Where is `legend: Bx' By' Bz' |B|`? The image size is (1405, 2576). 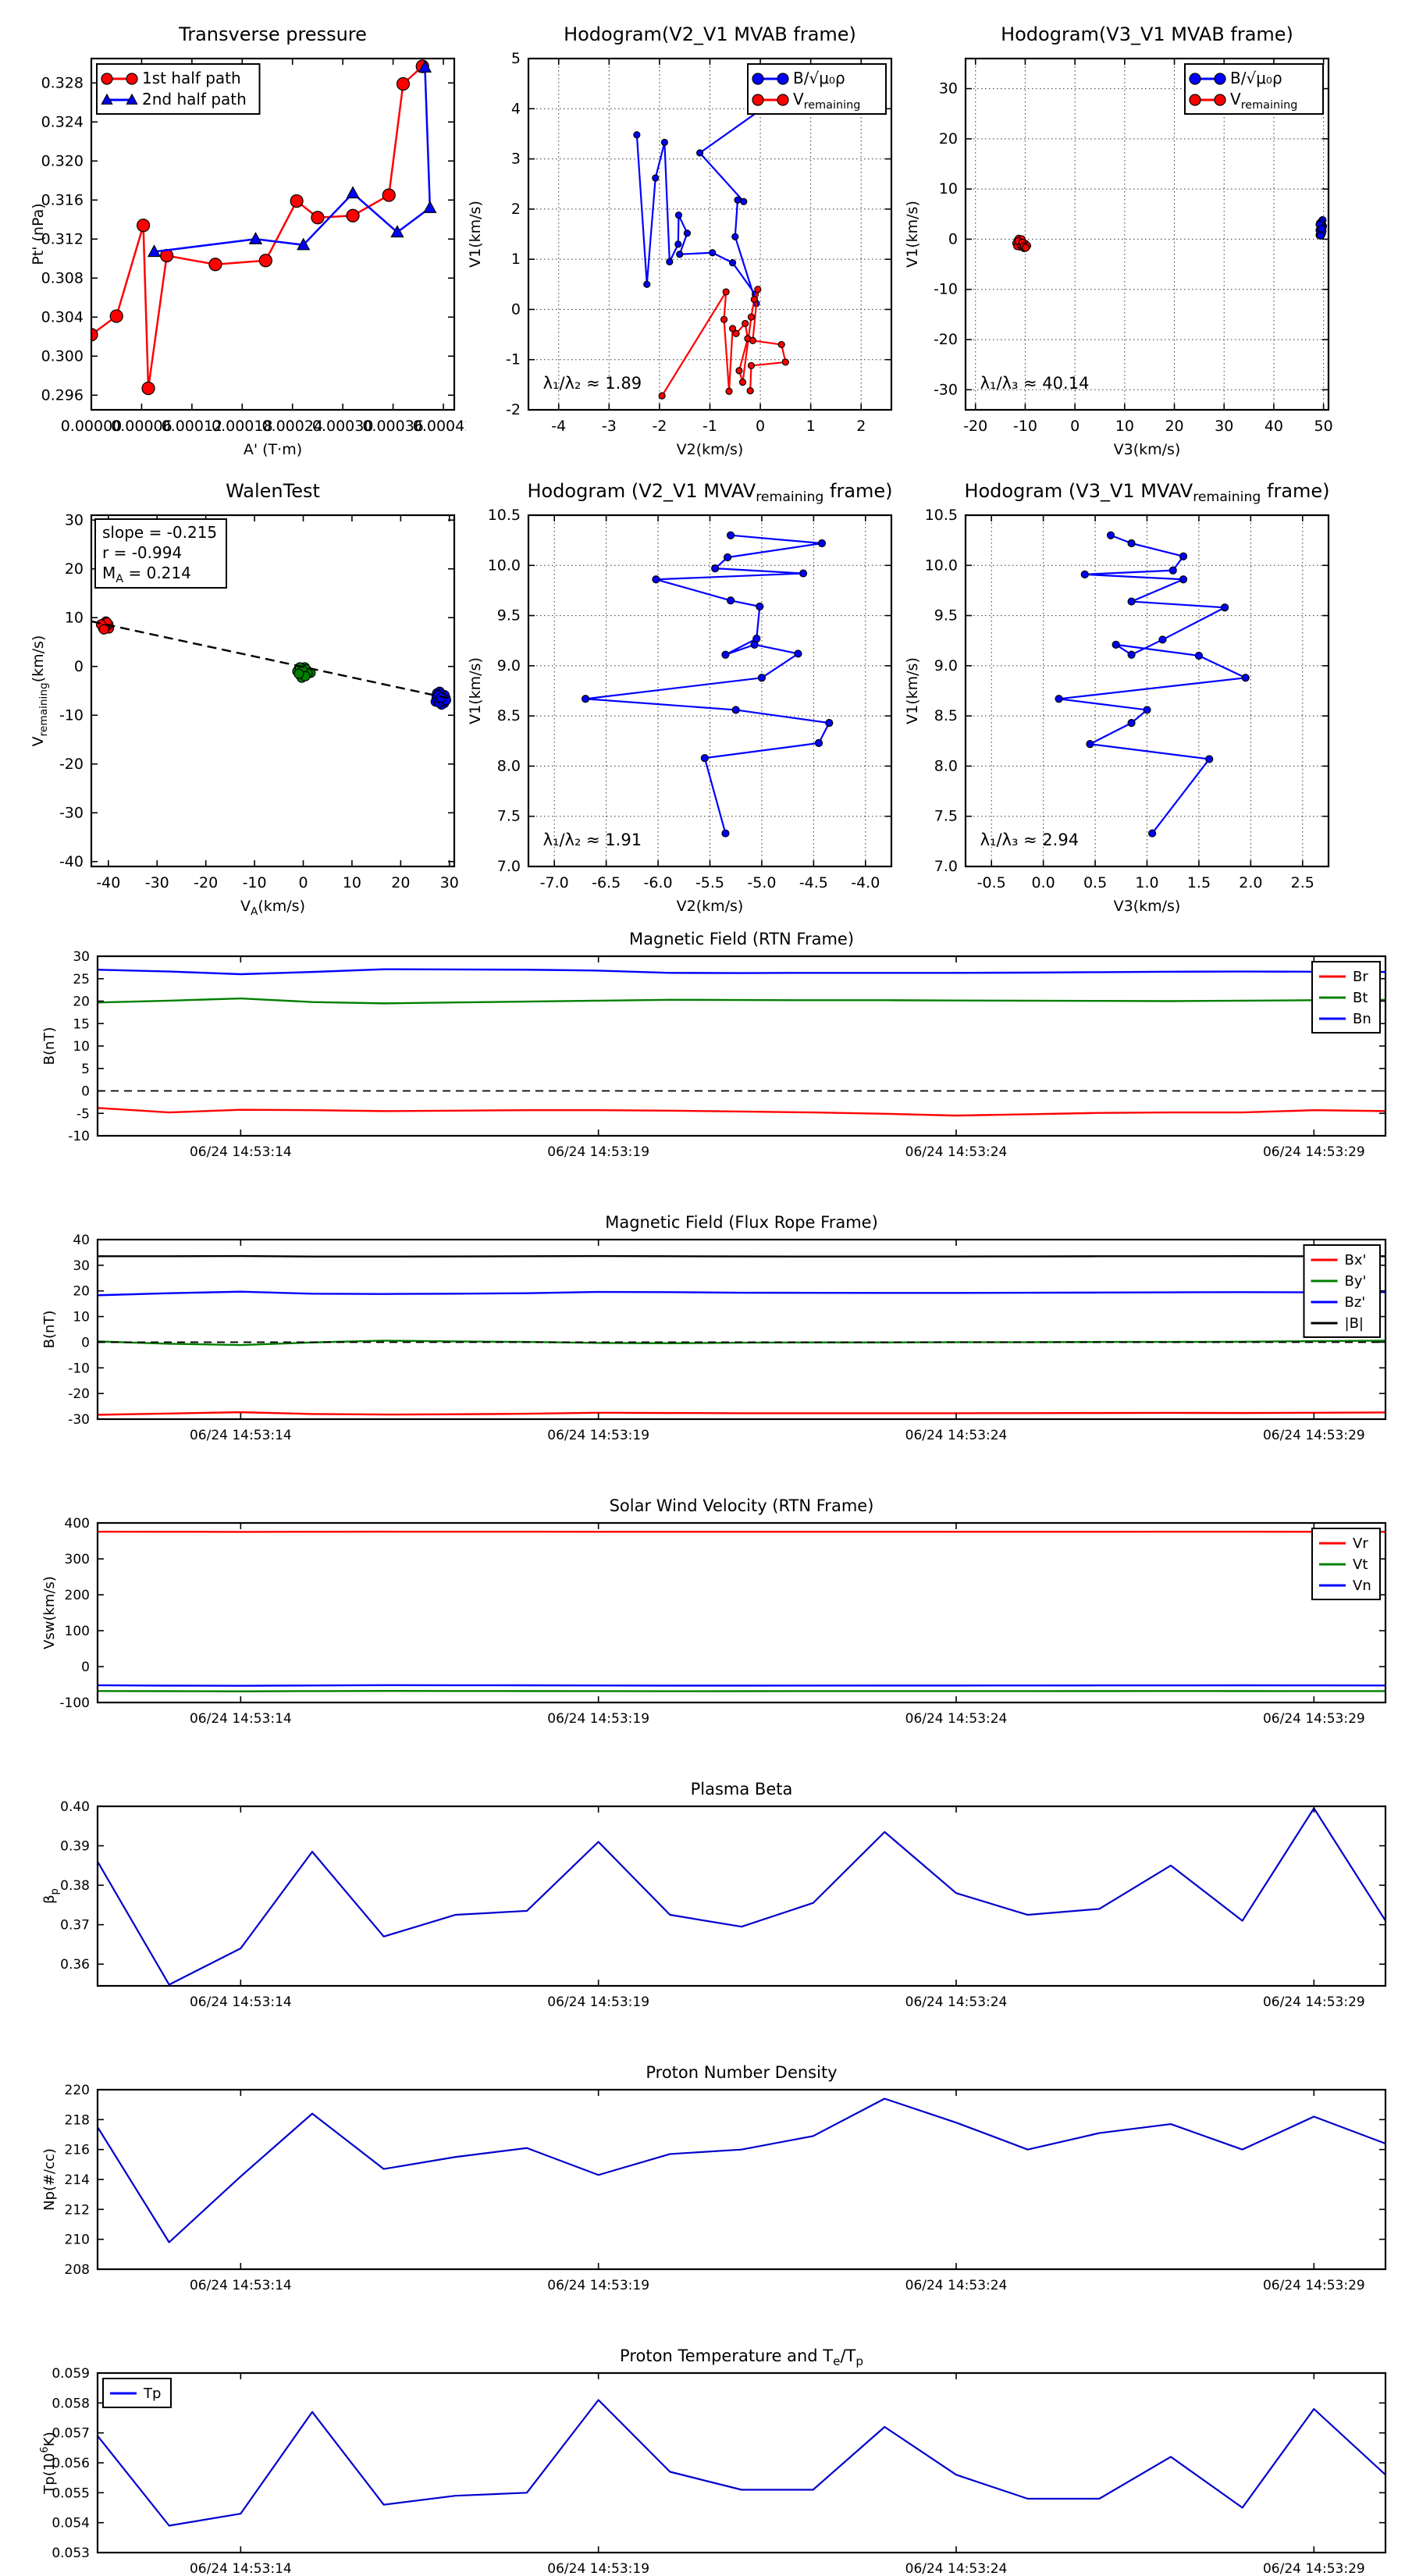 legend: Bx' By' Bz' |B| is located at coordinates (1342, 1291).